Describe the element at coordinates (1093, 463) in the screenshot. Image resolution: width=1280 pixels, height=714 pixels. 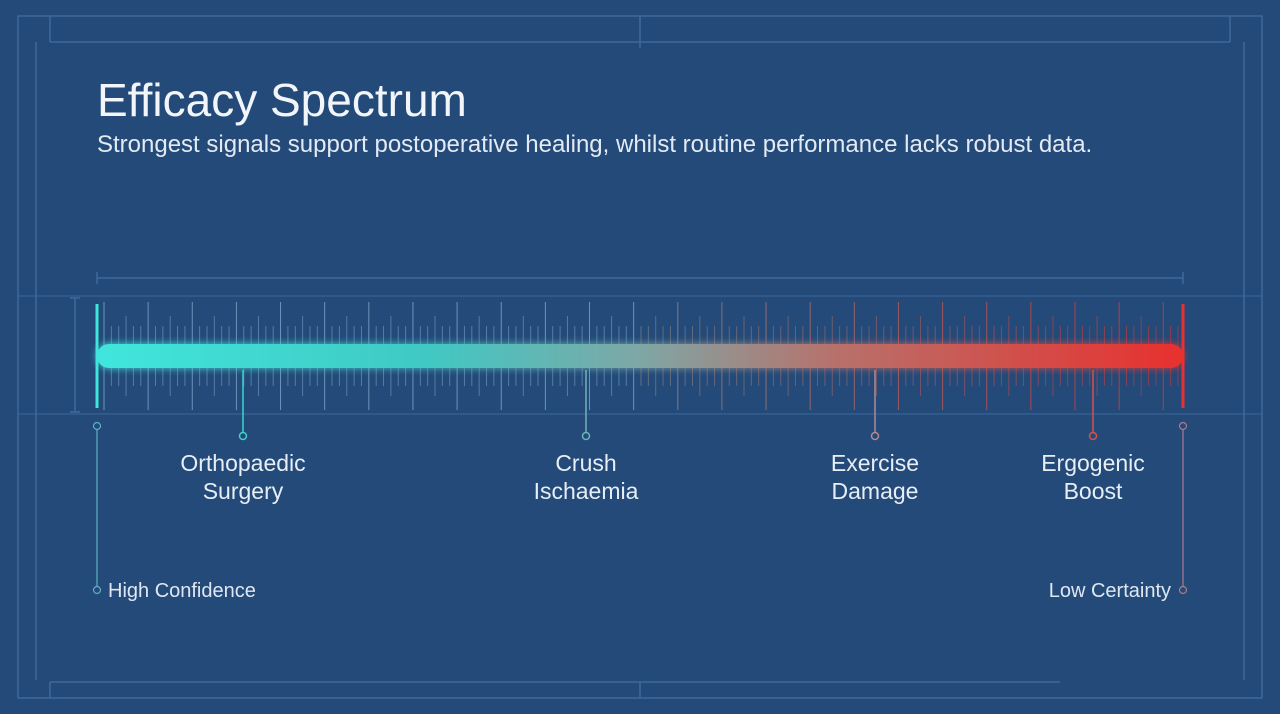
I see `marker-label: Ergogenic` at that location.